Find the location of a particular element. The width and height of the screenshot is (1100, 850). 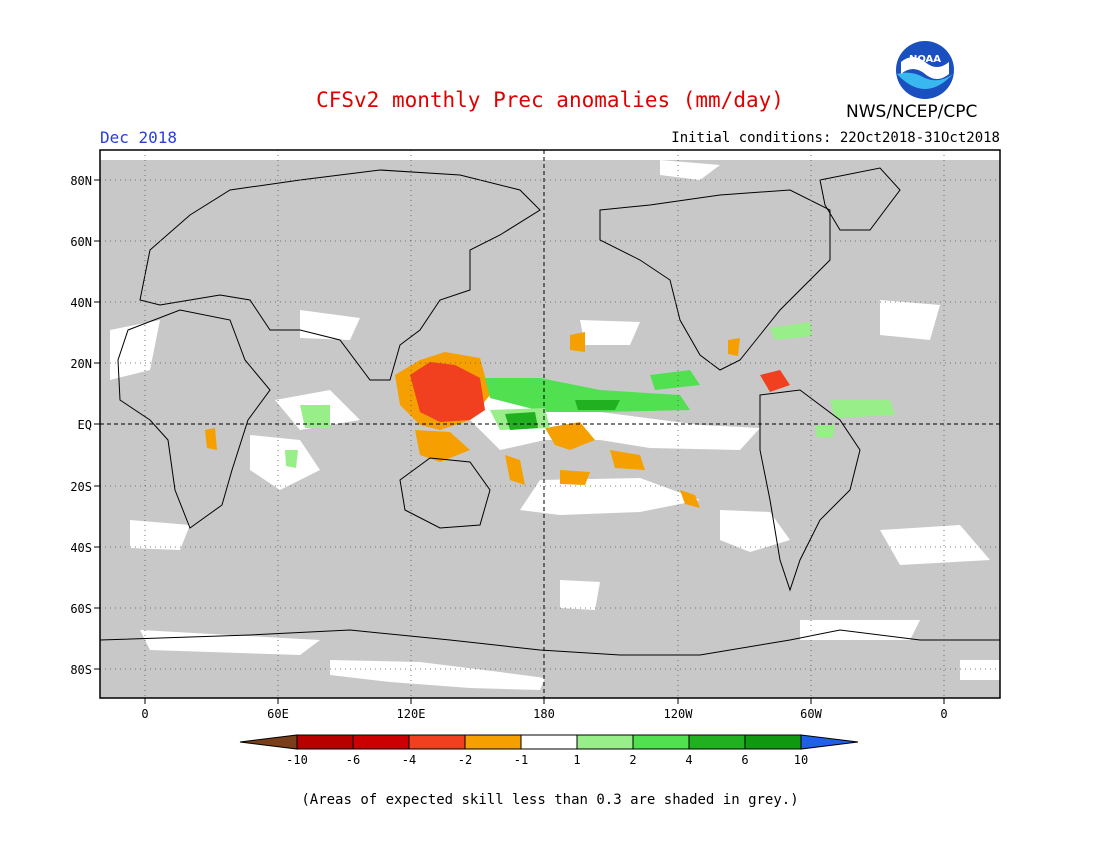

noaa-logo-icon: NOAA is located at coordinates (925, 70).